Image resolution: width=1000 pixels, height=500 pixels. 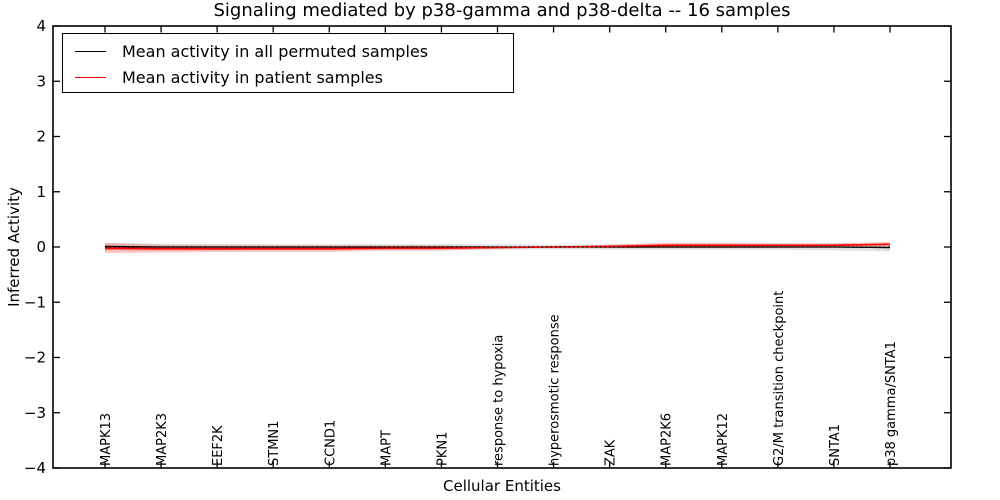 I want to click on y-tick-label: −4, so click(x=35, y=468).